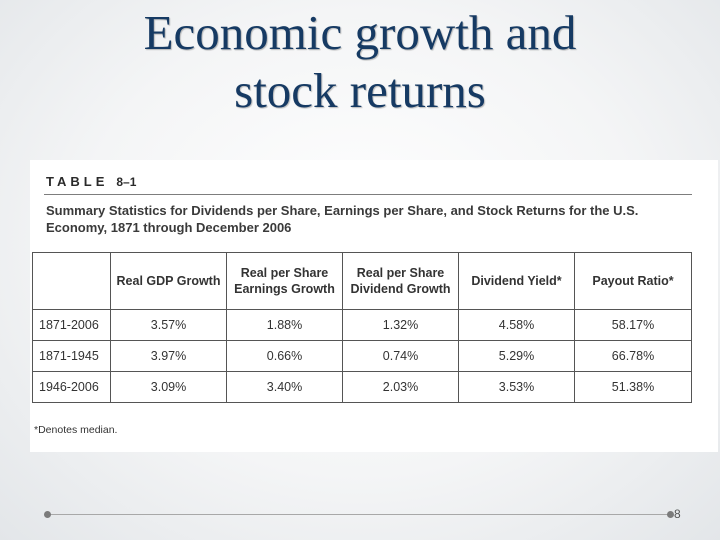 Image resolution: width=720 pixels, height=540 pixels. I want to click on table-cell: 3.53%, so click(516, 387).